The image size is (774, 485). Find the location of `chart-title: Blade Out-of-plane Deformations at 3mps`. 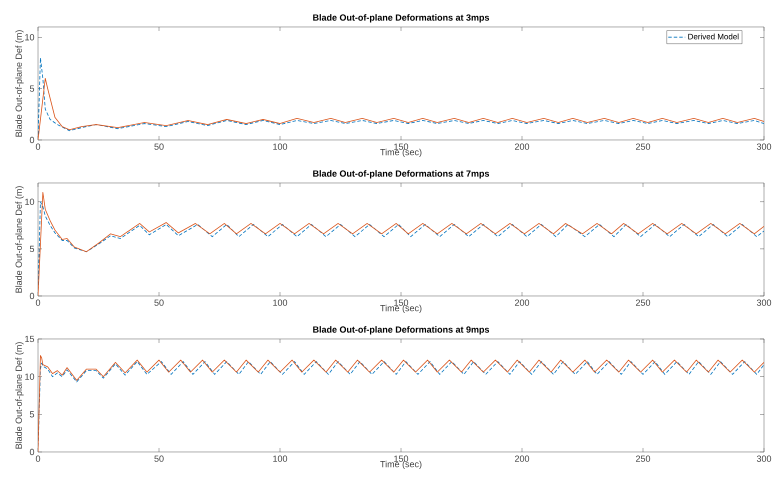

chart-title: Blade Out-of-plane Deformations at 3mps is located at coordinates (401, 18).